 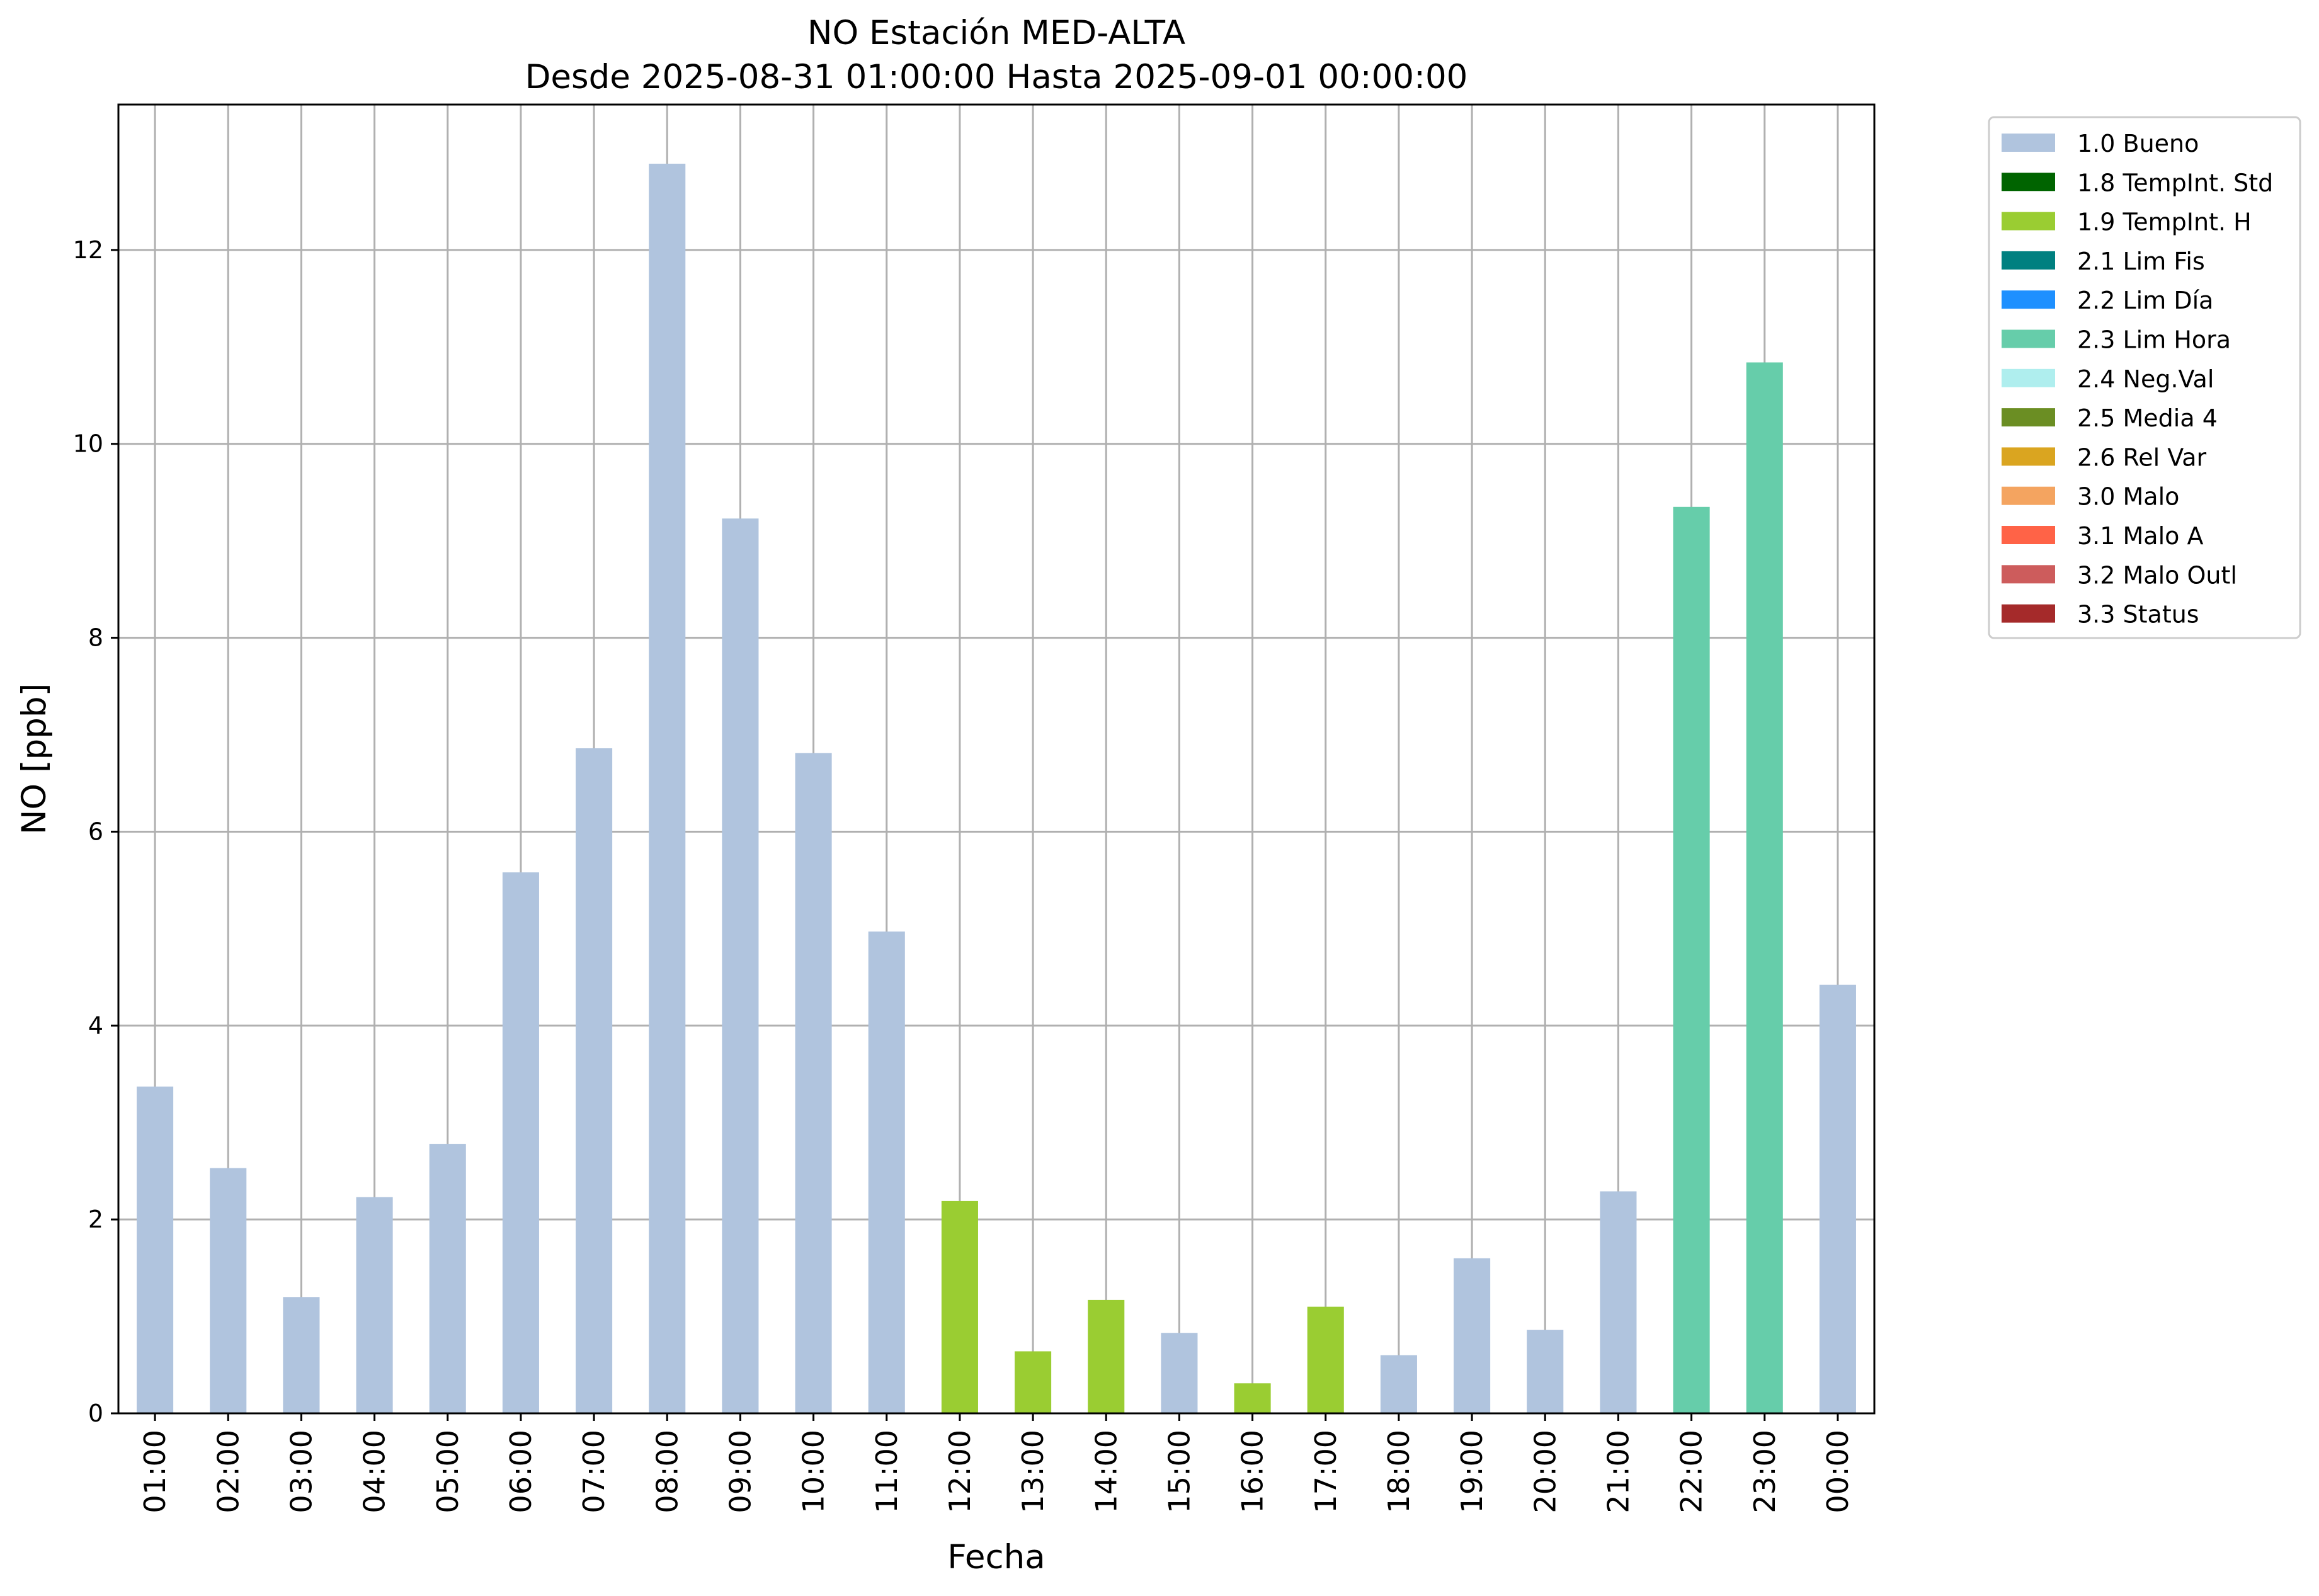 What do you see at coordinates (2128, 497) in the screenshot?
I see `legend-entry-label: 3.0 Malo` at bounding box center [2128, 497].